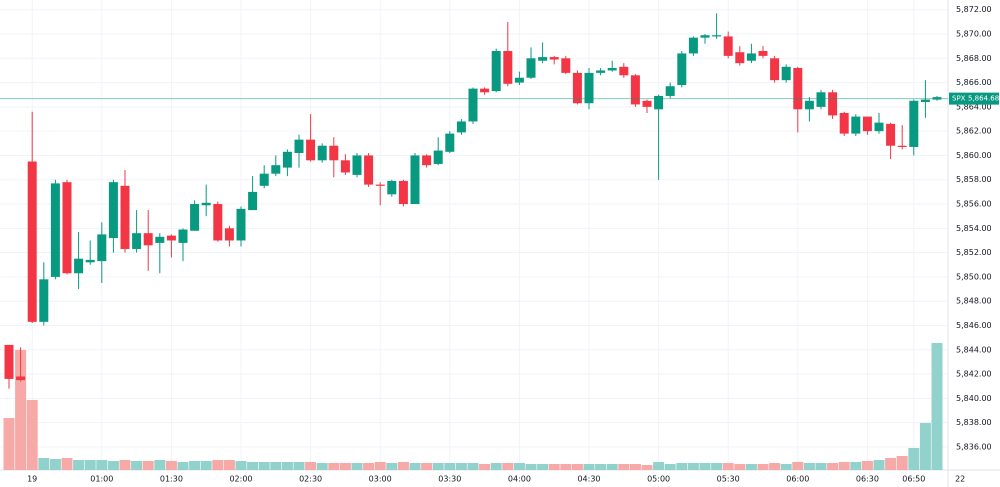 This screenshot has height=487, width=1000. What do you see at coordinates (728, 479) in the screenshot?
I see `x-tick-label: 05:30` at bounding box center [728, 479].